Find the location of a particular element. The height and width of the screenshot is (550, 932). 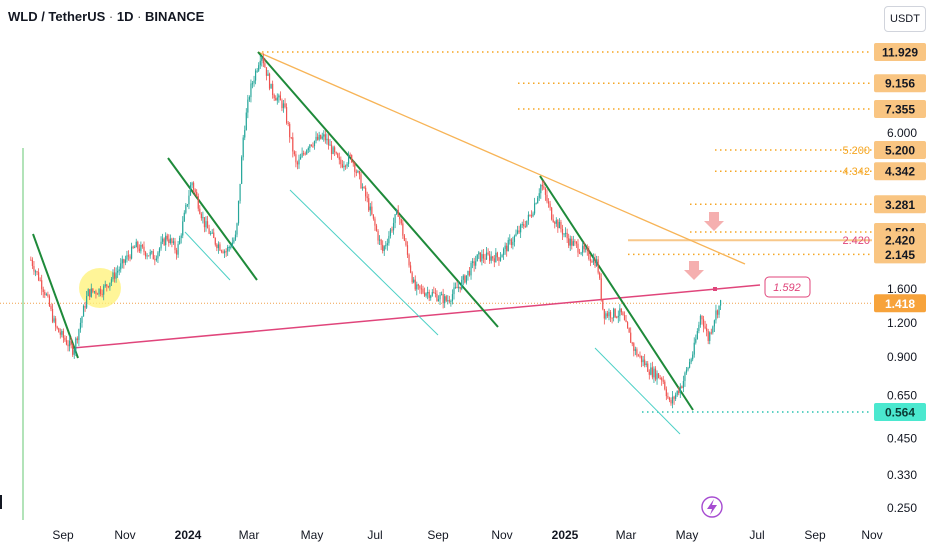

currency-button: USDT is located at coordinates (905, 19).